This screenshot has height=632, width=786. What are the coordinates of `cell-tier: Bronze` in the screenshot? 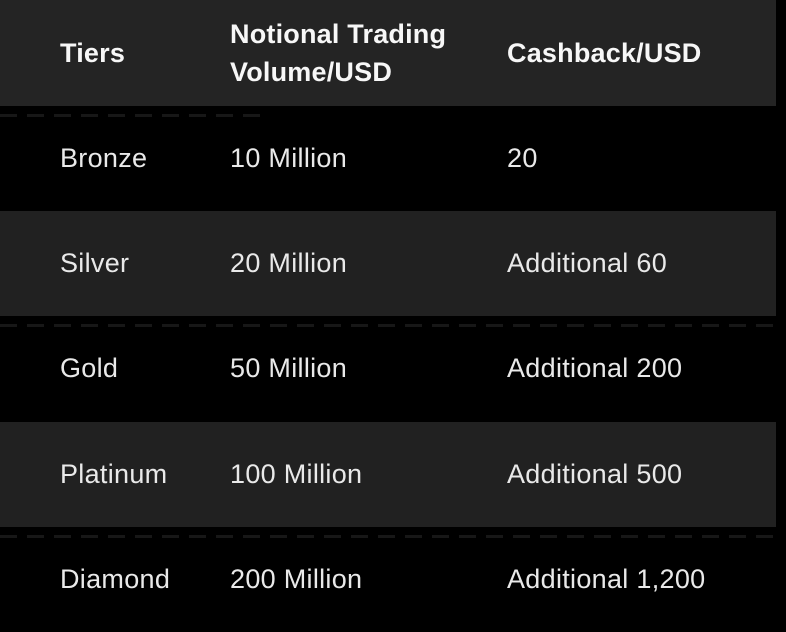 It's located at (104, 158).